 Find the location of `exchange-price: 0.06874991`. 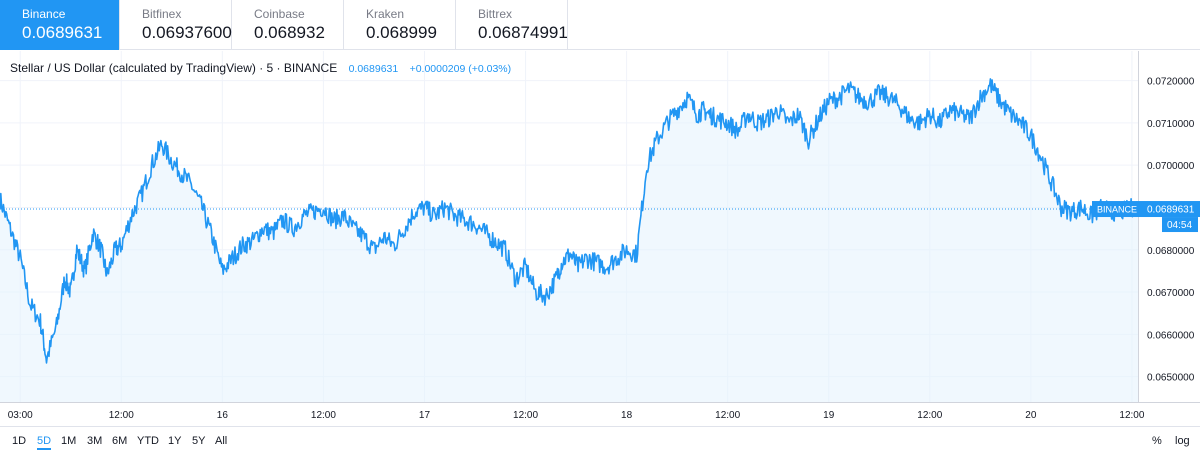

exchange-price: 0.06874991 is located at coordinates (523, 32).